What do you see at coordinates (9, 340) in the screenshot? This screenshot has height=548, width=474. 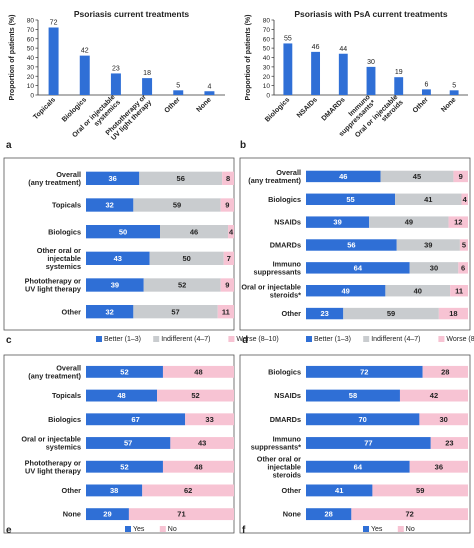 I see `panel-letter: c` at bounding box center [9, 340].